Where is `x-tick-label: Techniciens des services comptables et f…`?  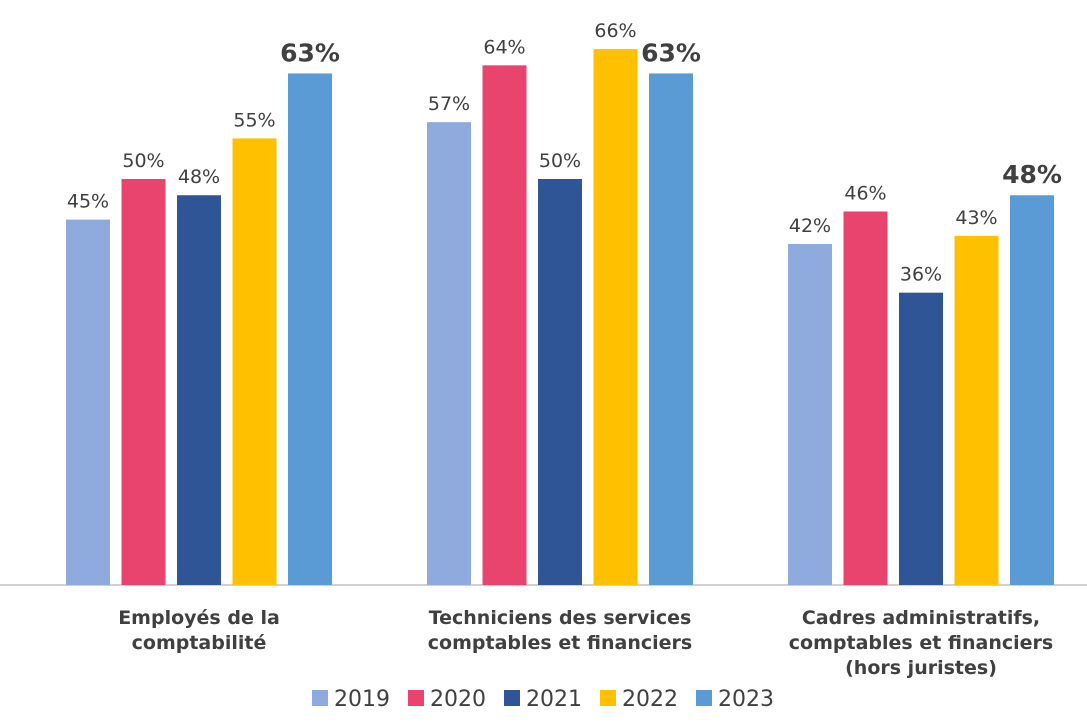
x-tick-label: Techniciens des services comptables et f… is located at coordinates (560, 630).